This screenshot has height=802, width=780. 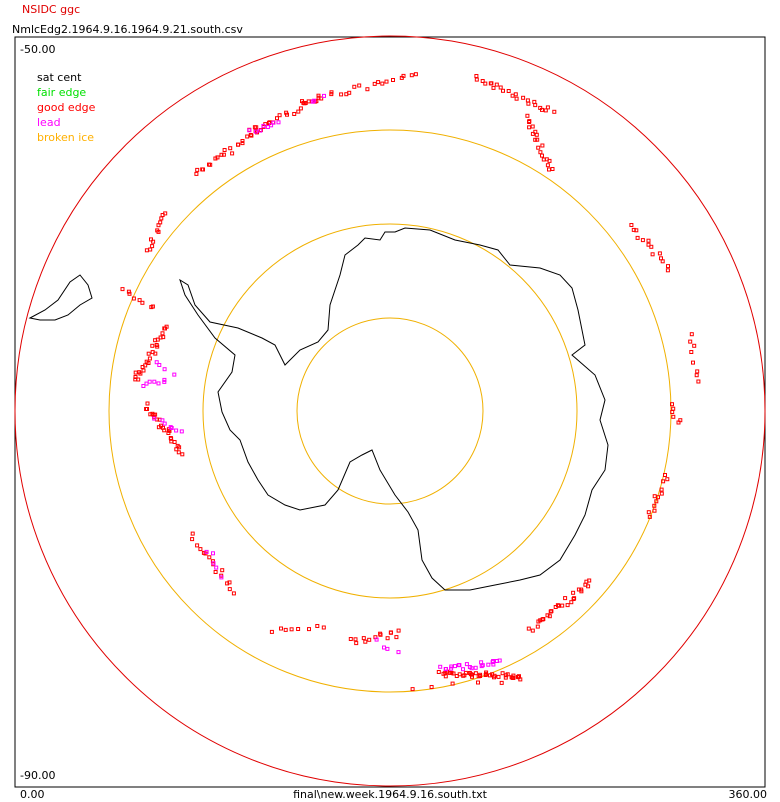 What do you see at coordinates (37, 49) in the screenshot?
I see `lat-top-label: -50.00` at bounding box center [37, 49].